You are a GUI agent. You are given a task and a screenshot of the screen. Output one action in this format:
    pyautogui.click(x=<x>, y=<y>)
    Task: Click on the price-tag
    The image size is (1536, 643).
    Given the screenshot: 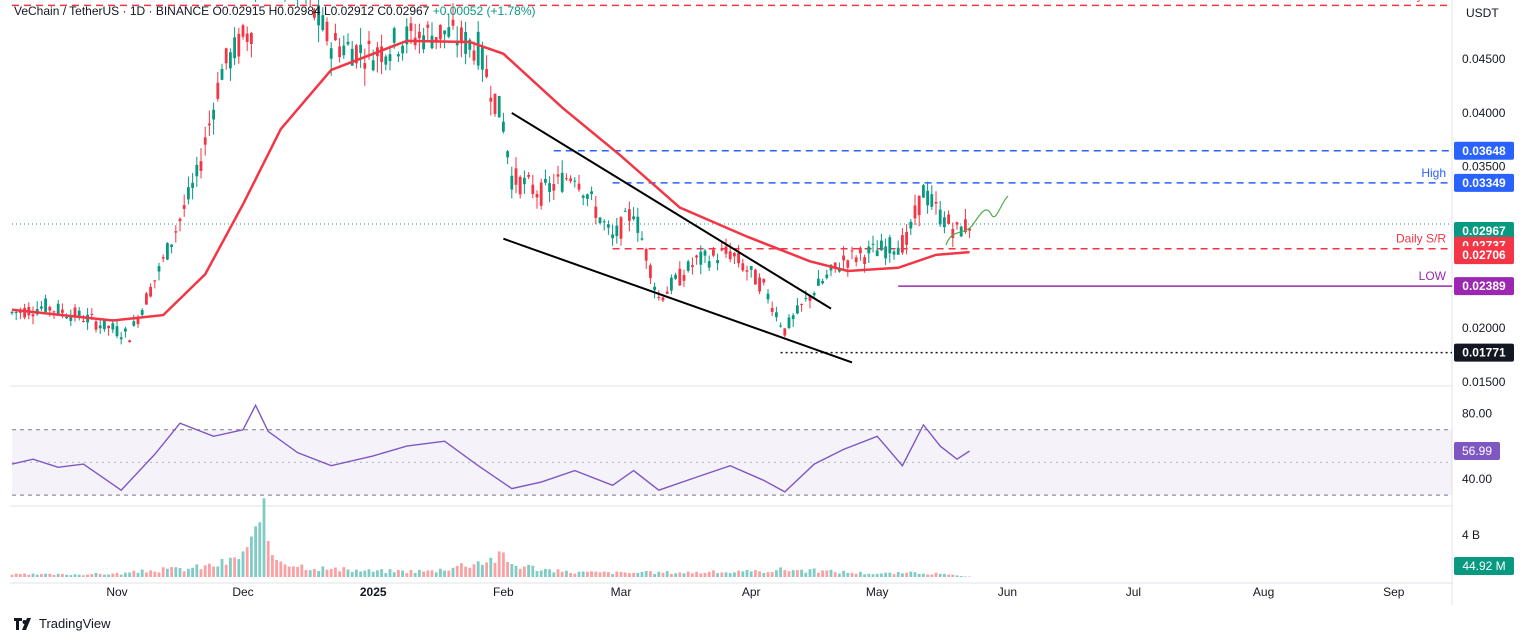 What is the action you would take?
    pyautogui.click(x=1484, y=286)
    